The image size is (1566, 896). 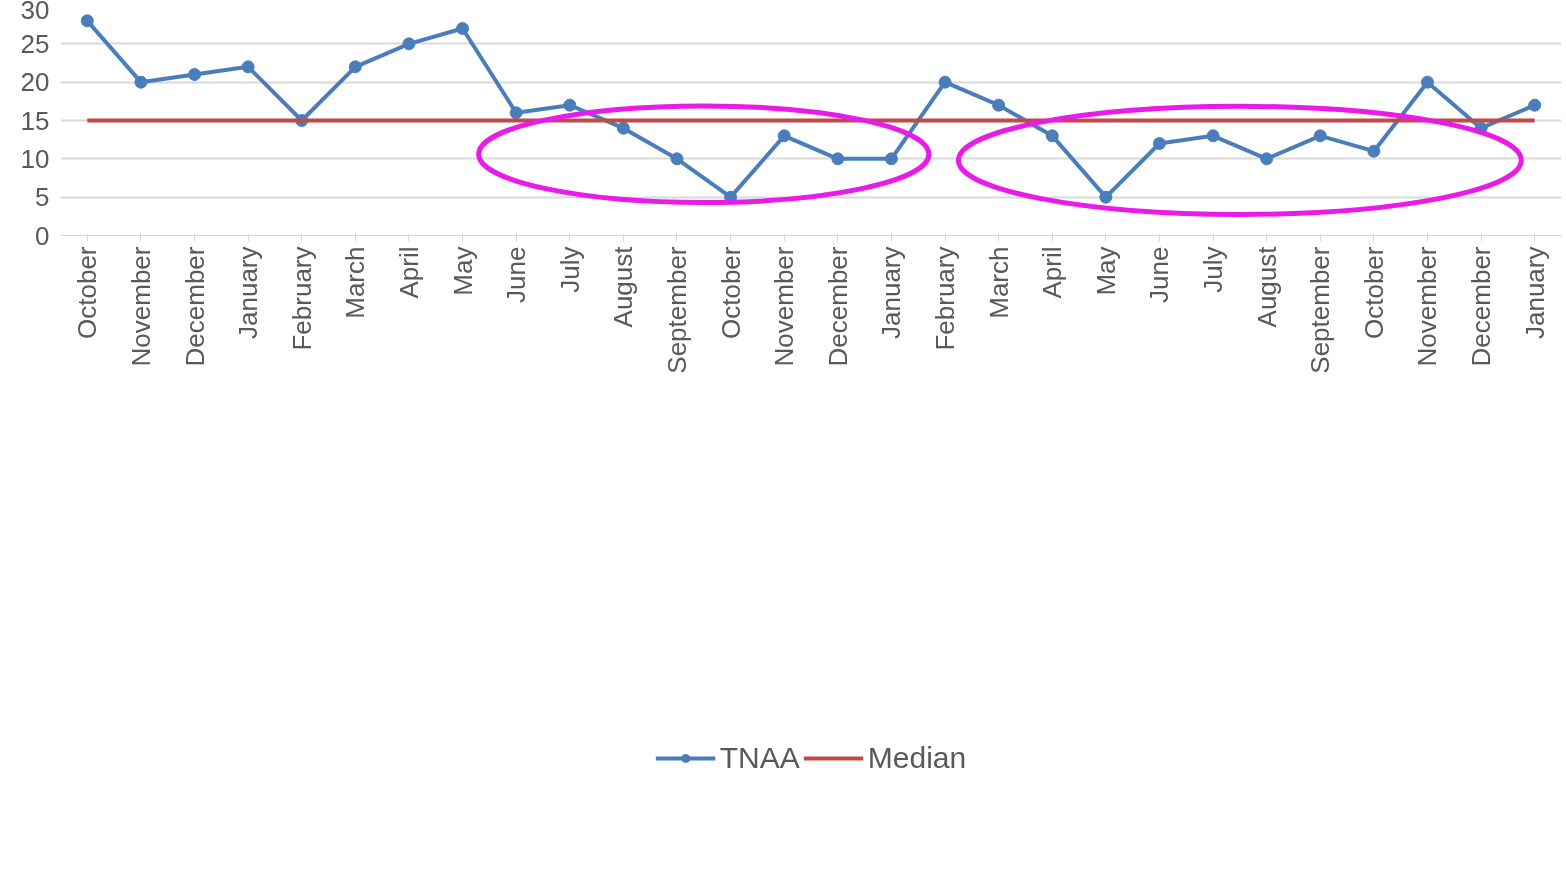 I want to click on y-tick-label: 30, so click(x=35, y=12).